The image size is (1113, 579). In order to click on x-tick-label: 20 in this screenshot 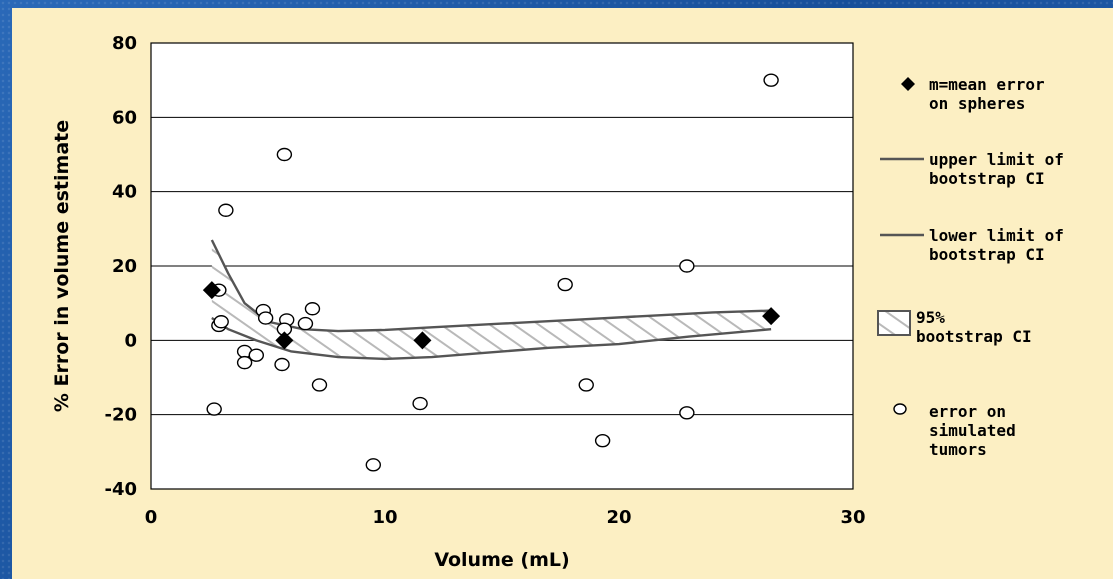, I will do `click(618, 517)`.